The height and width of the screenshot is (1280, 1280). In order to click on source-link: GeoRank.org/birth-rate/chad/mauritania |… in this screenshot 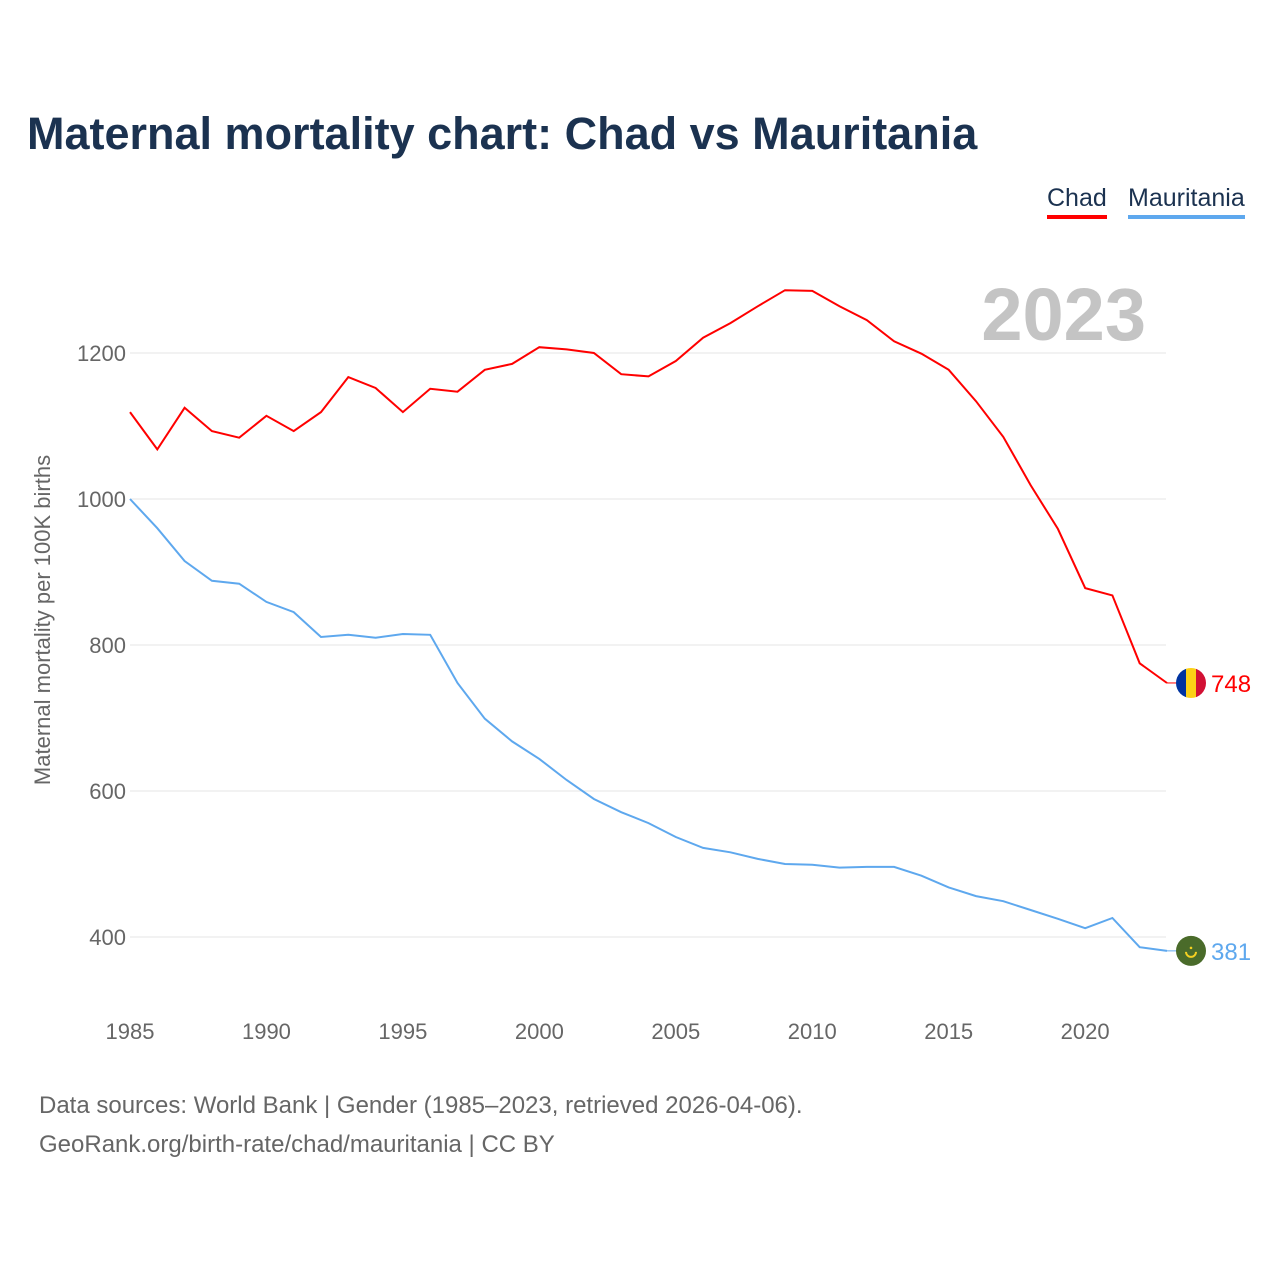, I will do `click(297, 1144)`.